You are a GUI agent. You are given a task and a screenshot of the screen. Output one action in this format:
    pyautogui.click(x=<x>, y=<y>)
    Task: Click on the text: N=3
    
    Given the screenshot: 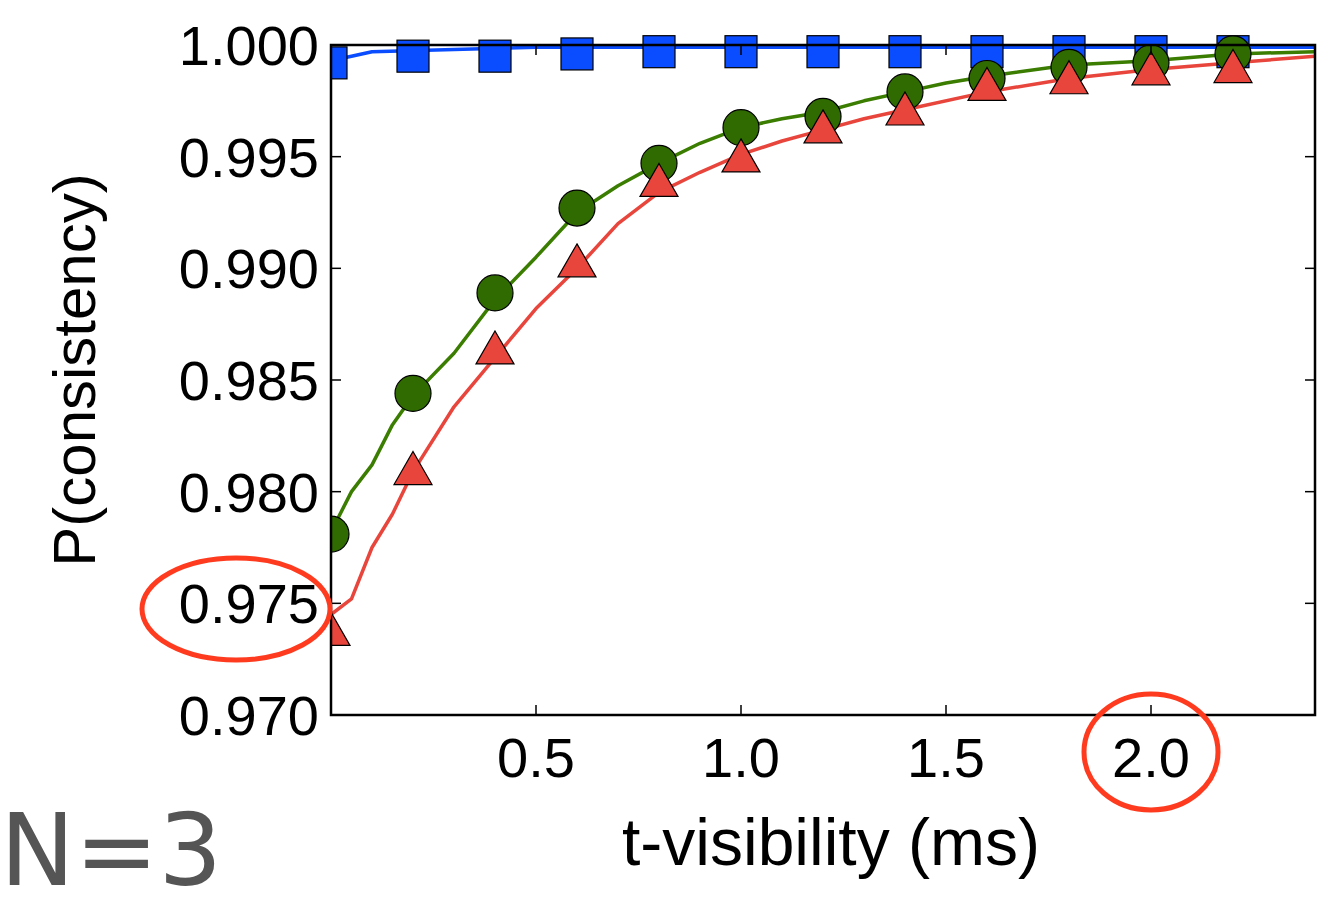 What is the action you would take?
    pyautogui.click(x=111, y=846)
    